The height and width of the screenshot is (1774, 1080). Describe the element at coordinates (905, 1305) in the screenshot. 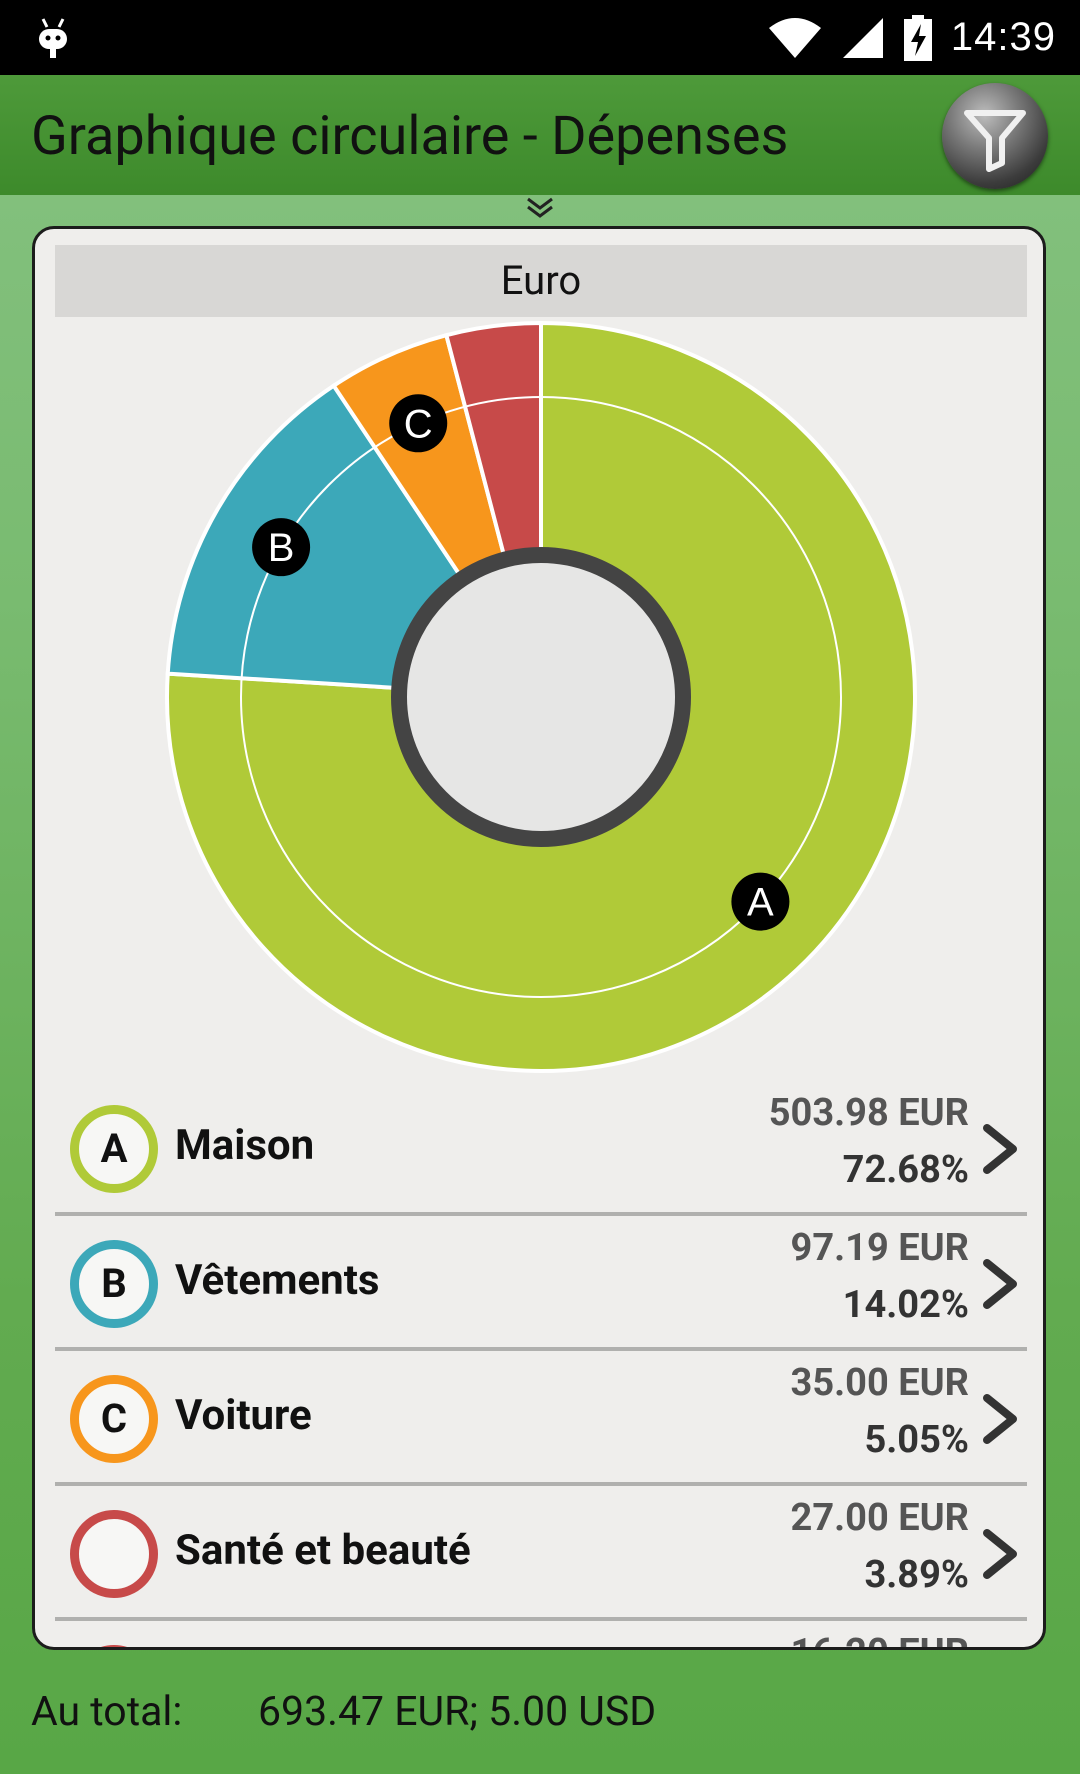

I see `category-percent: 14.02%` at that location.